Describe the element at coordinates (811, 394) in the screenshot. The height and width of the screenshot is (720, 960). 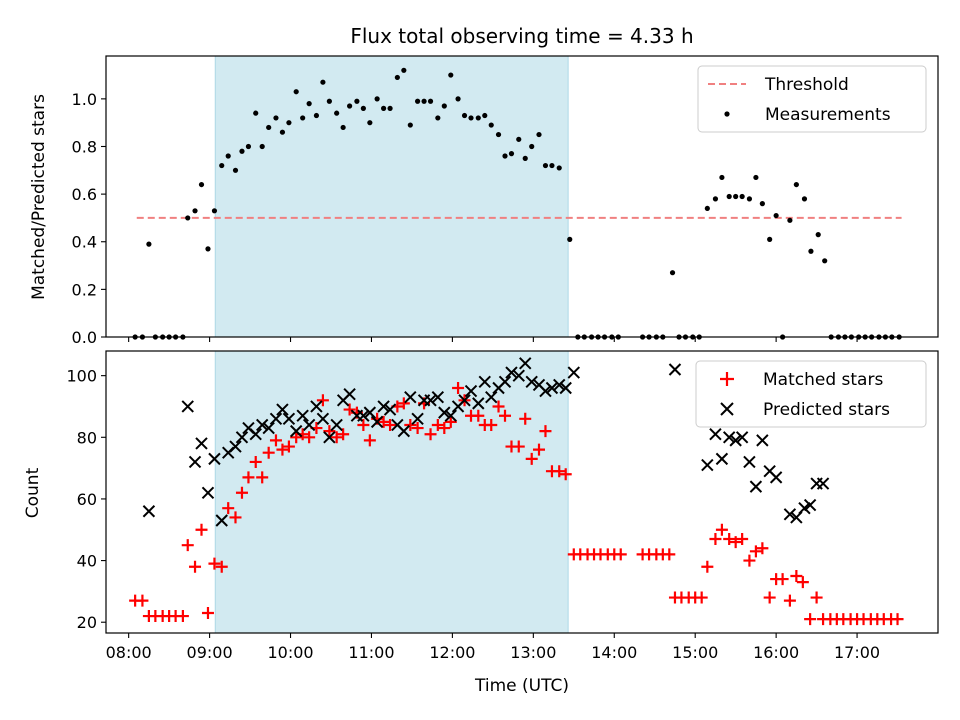
I see `bottom-legend-box` at that location.